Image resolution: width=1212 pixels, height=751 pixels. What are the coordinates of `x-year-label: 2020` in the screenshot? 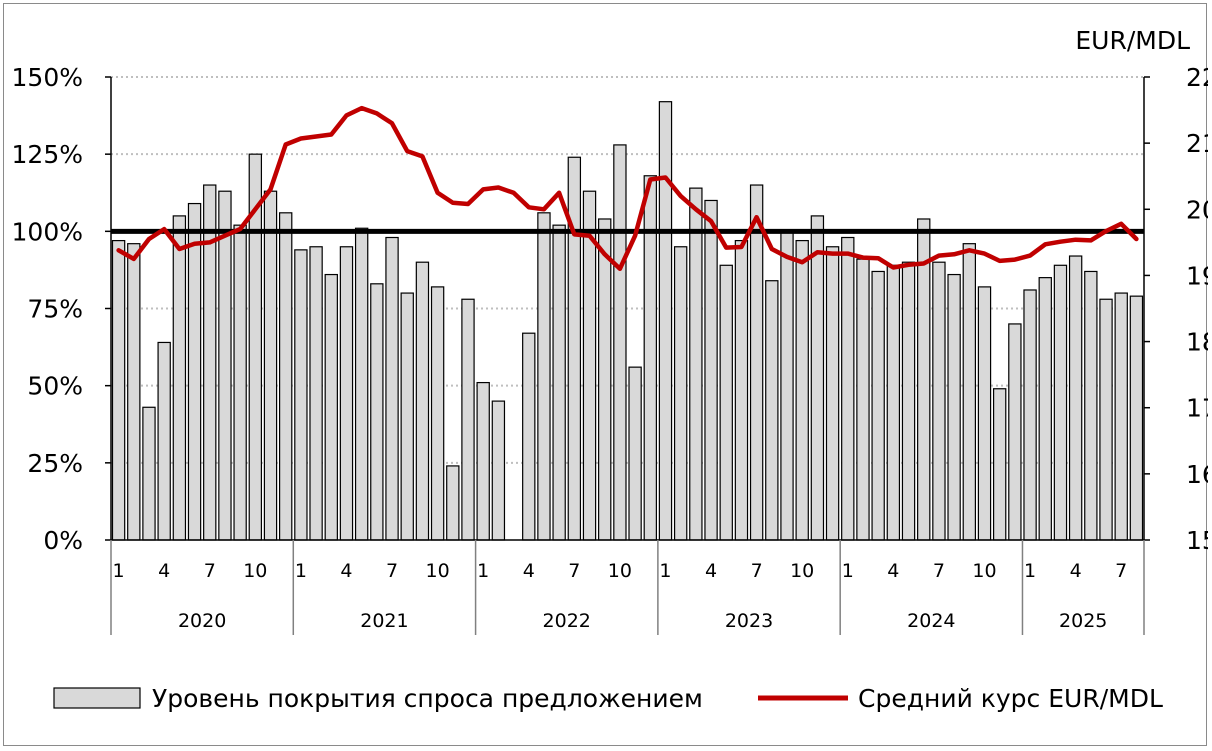 It's located at (202, 621).